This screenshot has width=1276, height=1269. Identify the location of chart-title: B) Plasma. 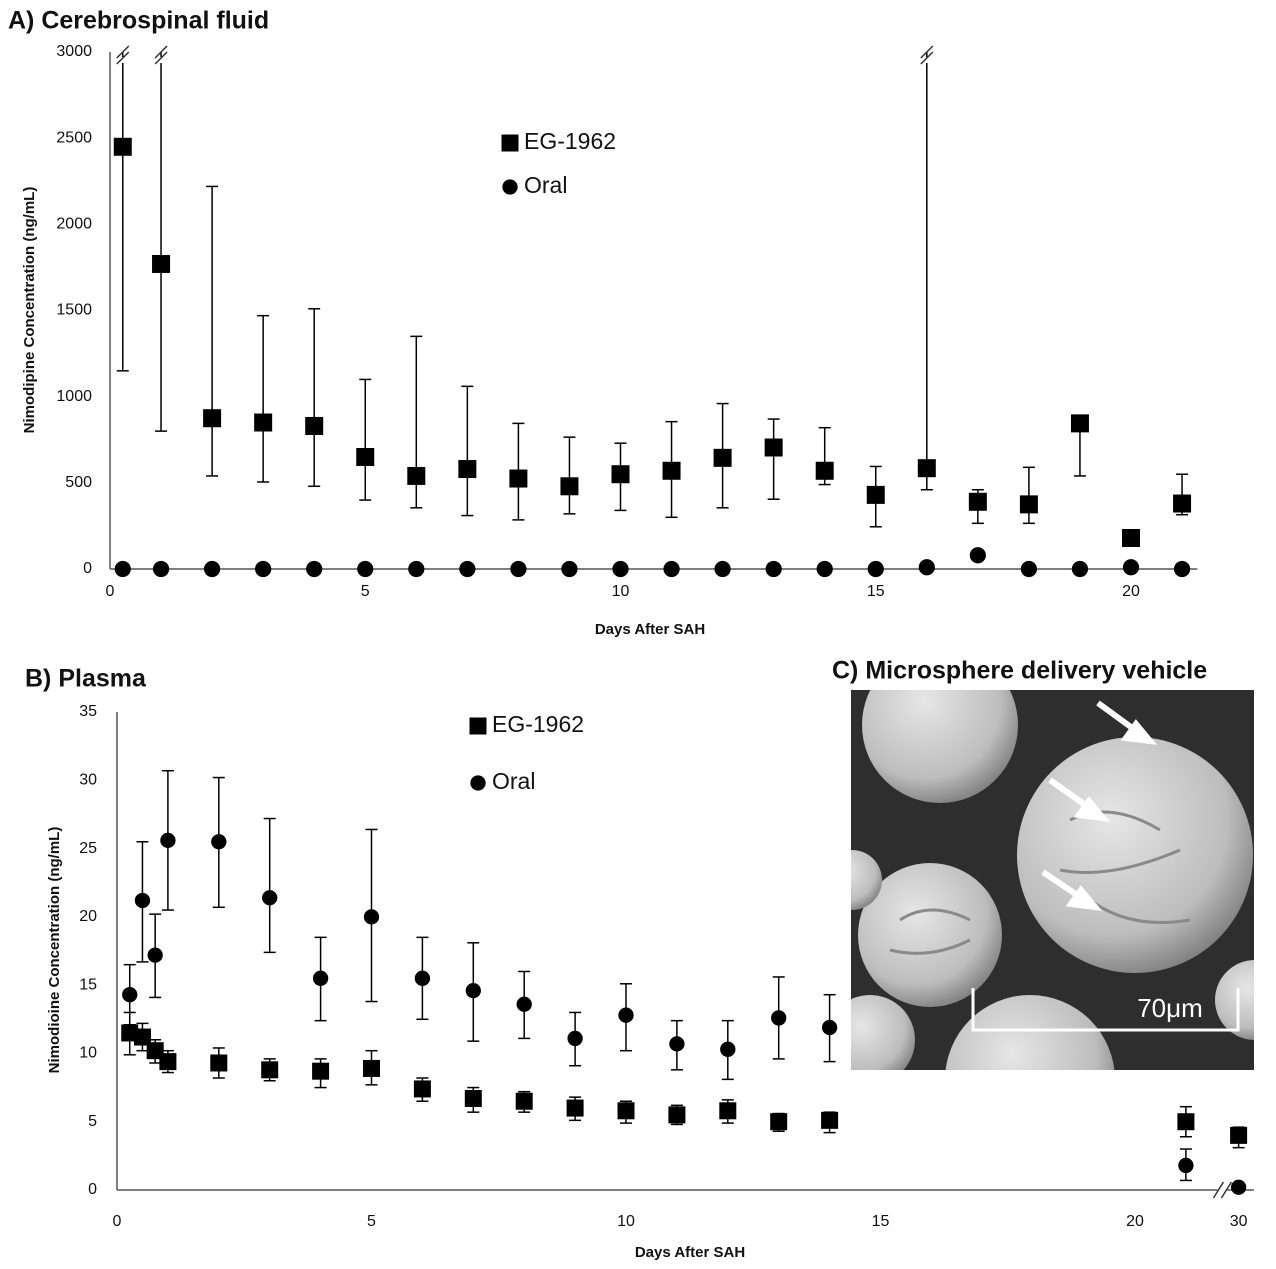
(86, 679).